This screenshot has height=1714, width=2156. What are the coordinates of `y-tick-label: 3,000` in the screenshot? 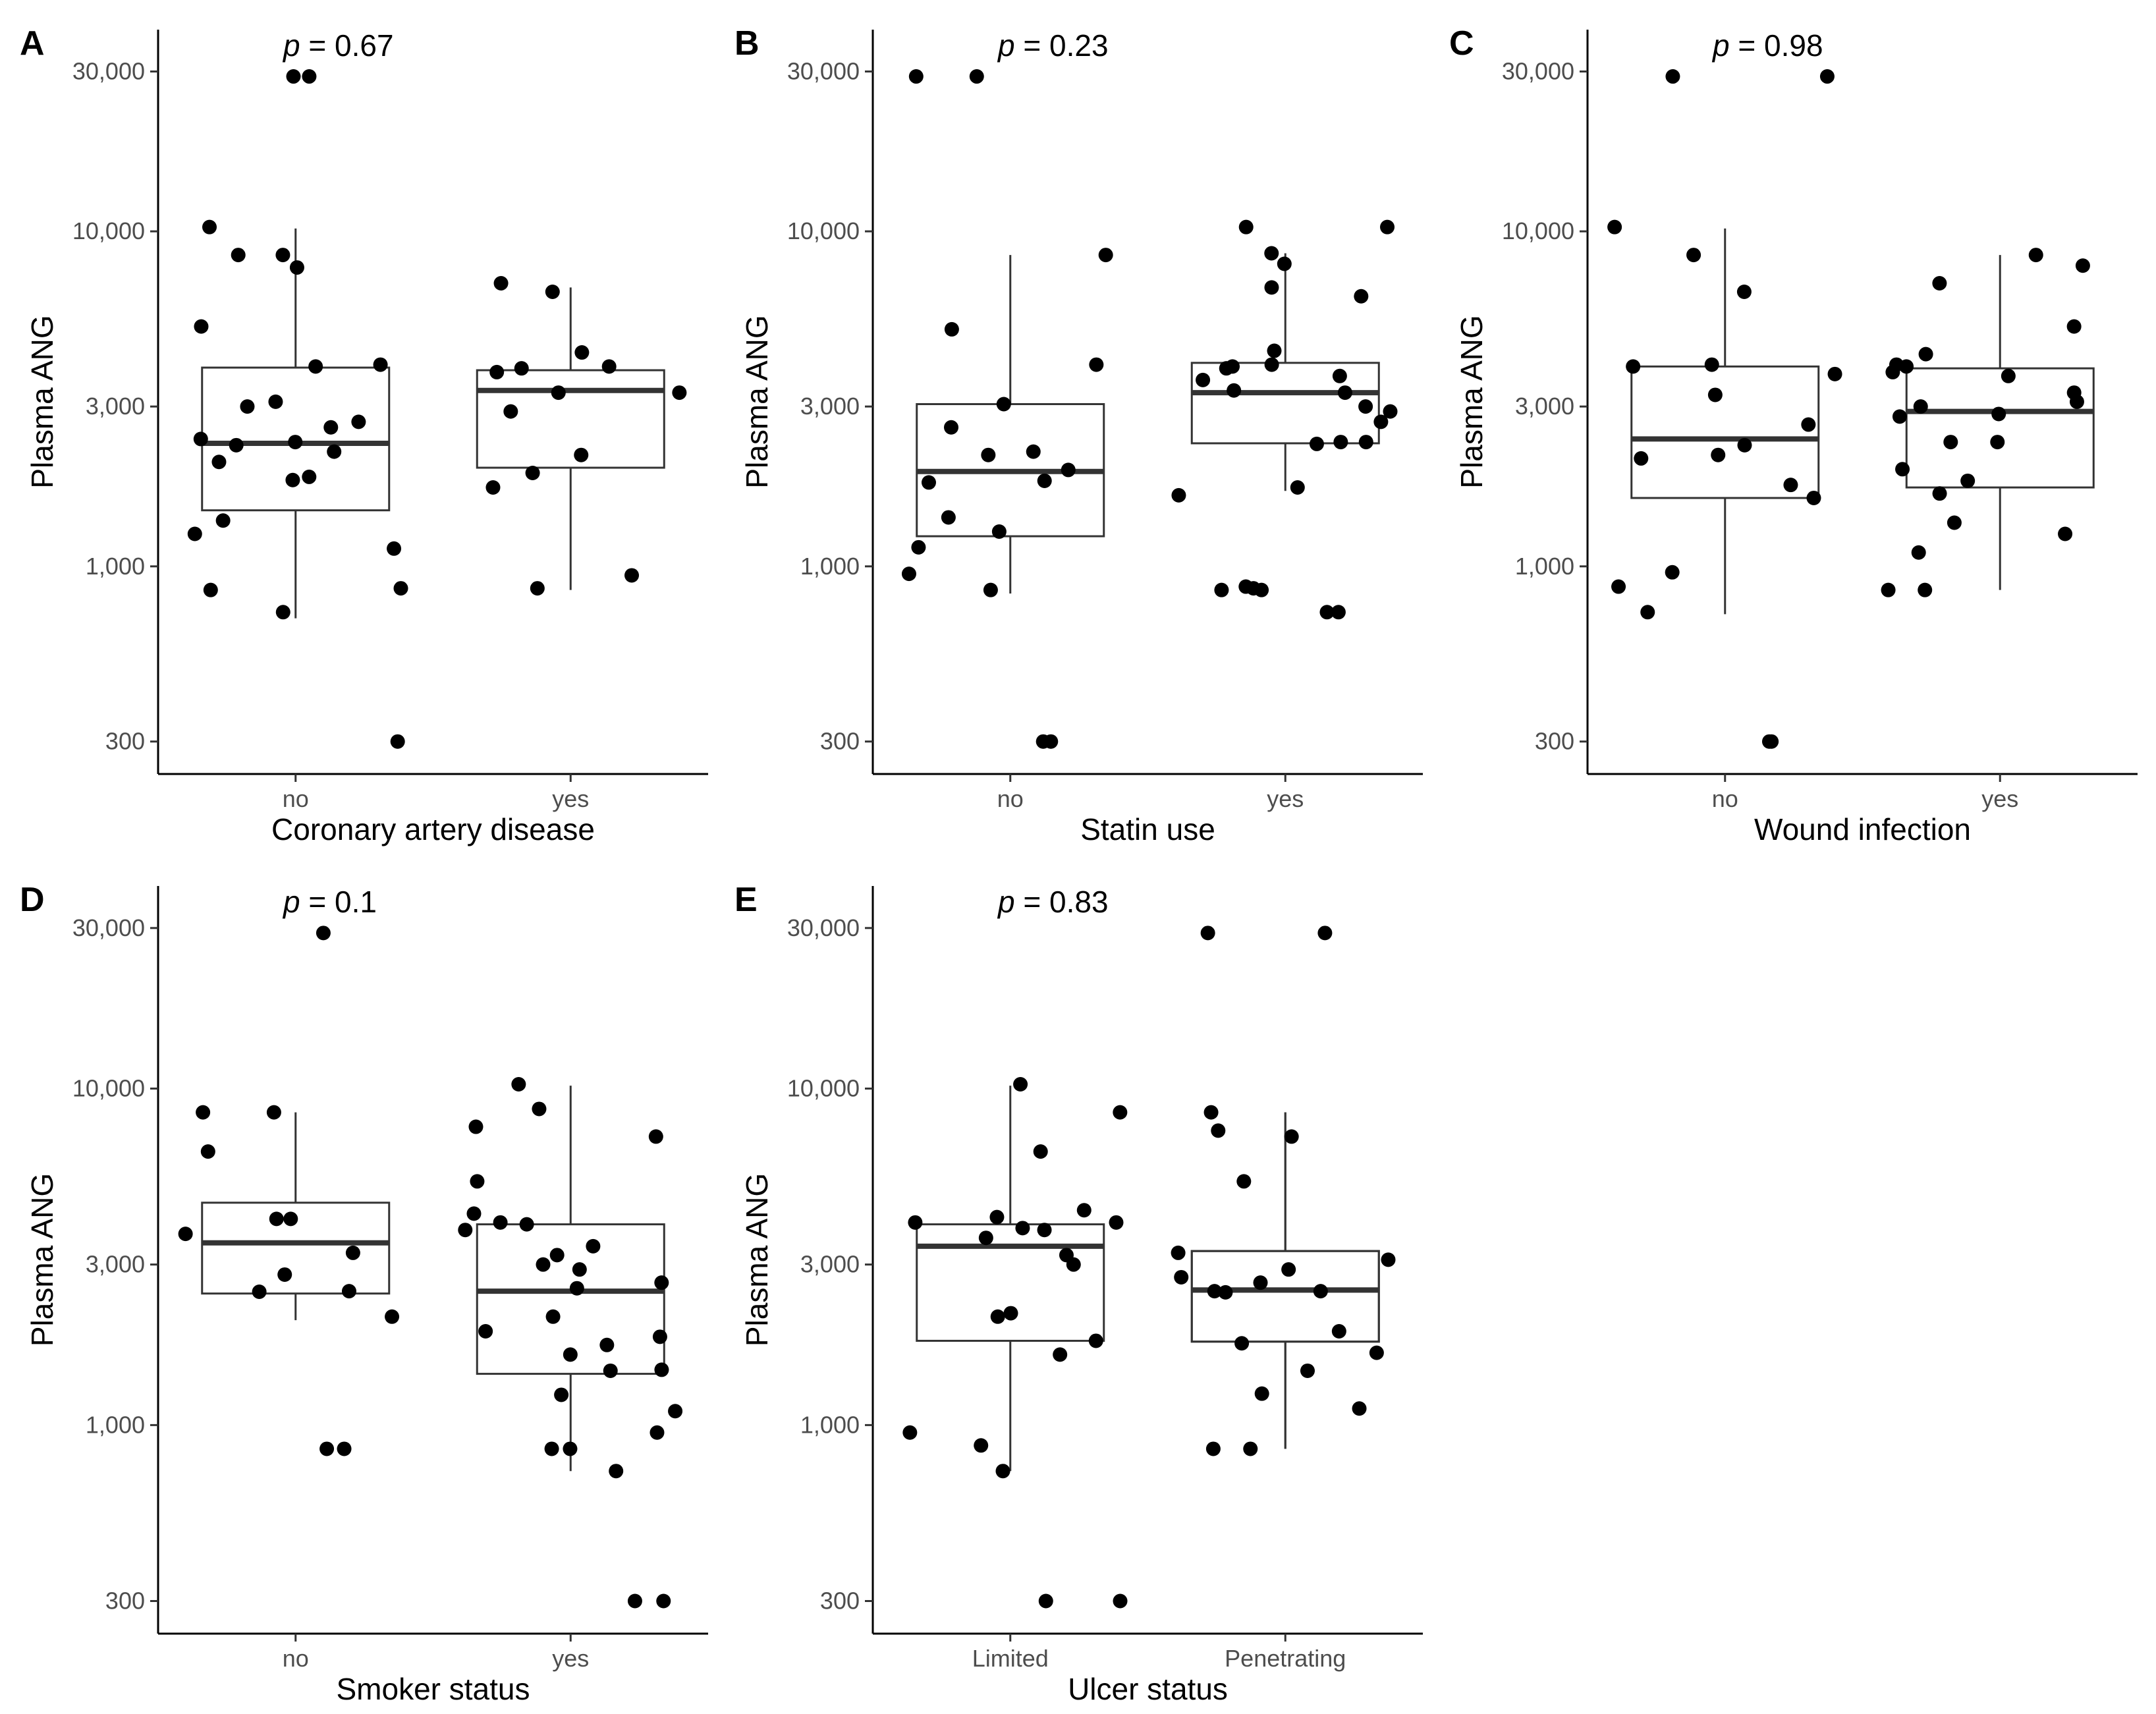 It's located at (830, 1264).